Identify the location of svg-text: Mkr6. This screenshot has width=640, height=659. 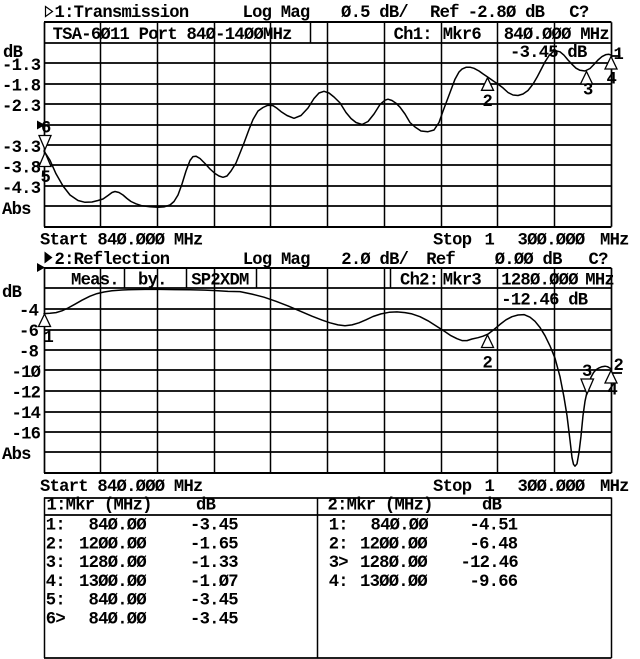
(462, 35).